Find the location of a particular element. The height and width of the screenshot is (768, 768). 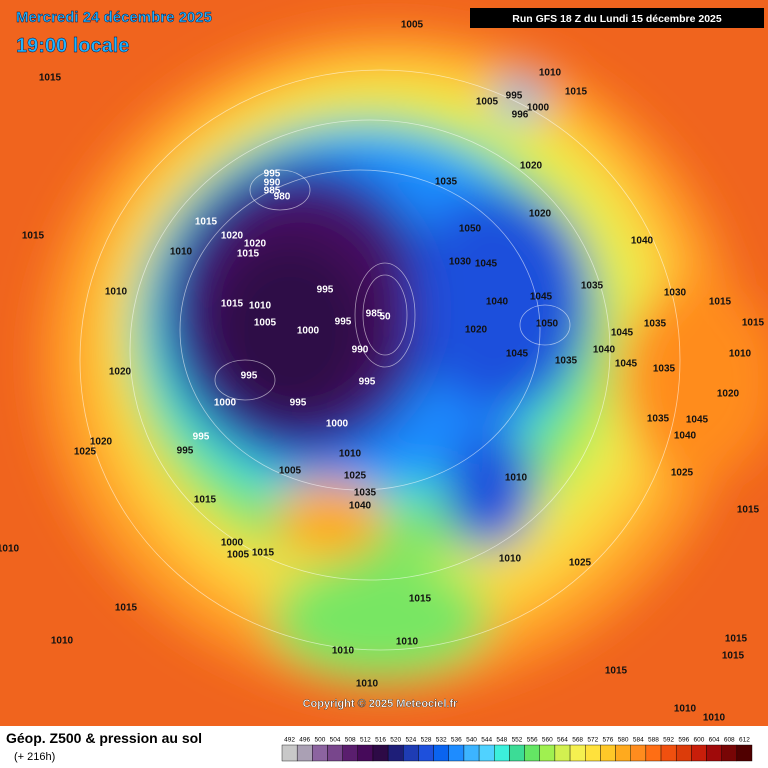

isobar-label: 990 is located at coordinates (360, 350).